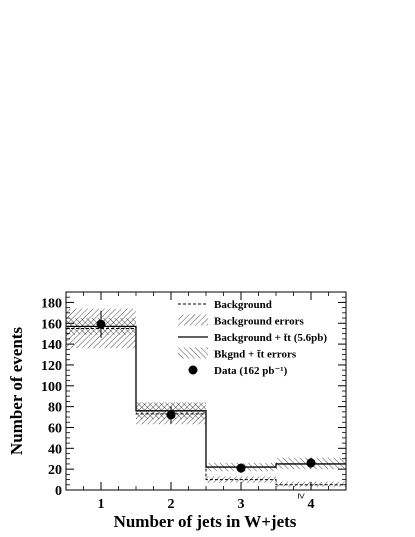 The height and width of the screenshot is (537, 415). Describe the element at coordinates (55, 470) in the screenshot. I see `y-tick-label: 20` at that location.